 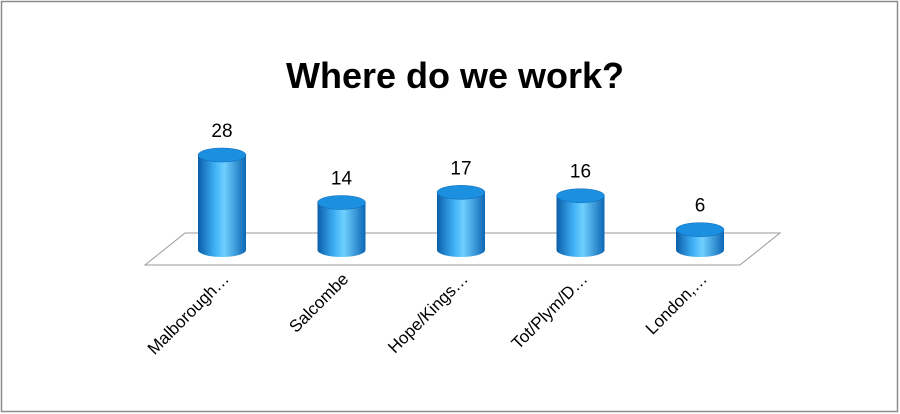 What do you see at coordinates (342, 179) in the screenshot?
I see `value-label: 14` at bounding box center [342, 179].